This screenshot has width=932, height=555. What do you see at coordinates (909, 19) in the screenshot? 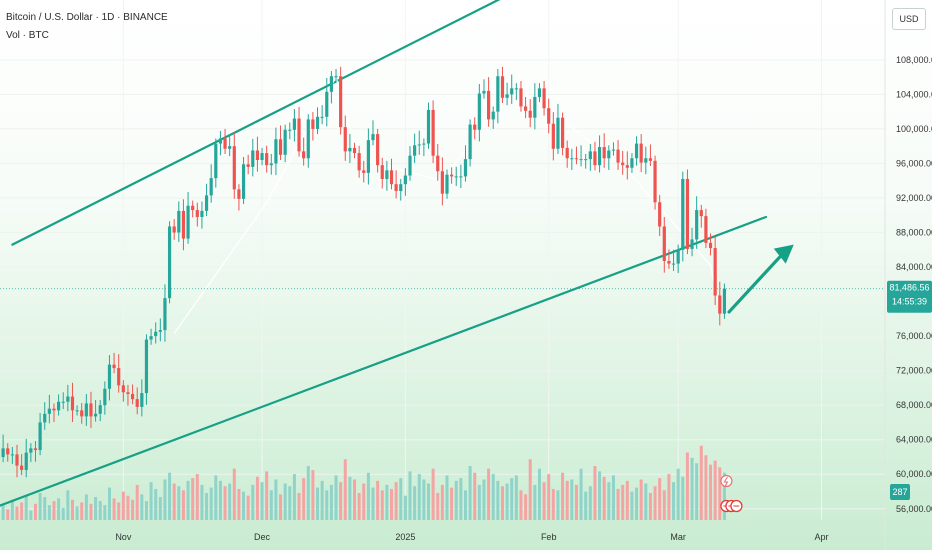
I see `currency-button: USD` at bounding box center [909, 19].